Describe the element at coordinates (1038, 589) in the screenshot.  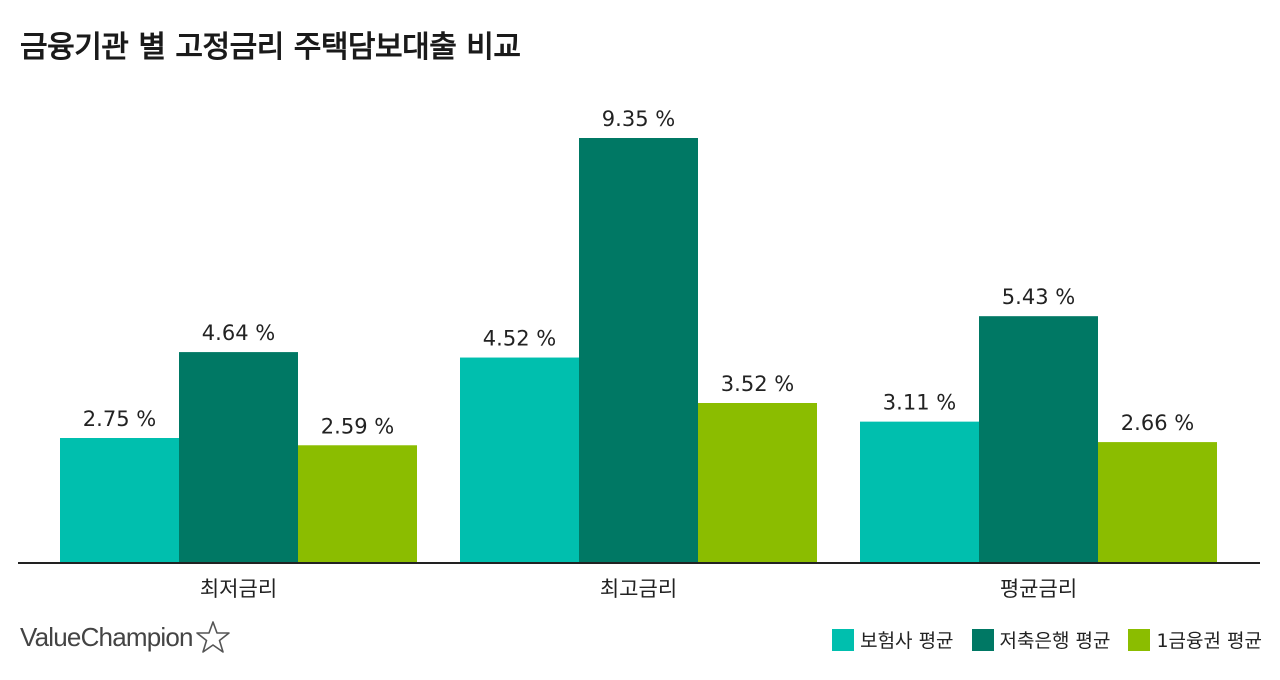
I see `category-label-3: 평균금리` at that location.